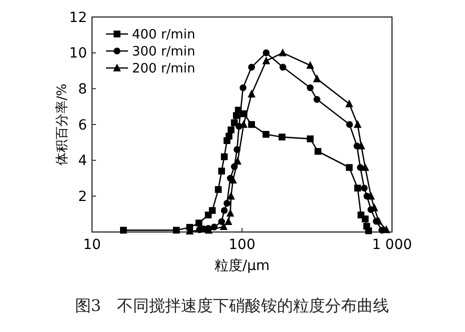 The width and height of the screenshot is (465, 332). I want to click on legend-label: 400 r/min, so click(164, 35).